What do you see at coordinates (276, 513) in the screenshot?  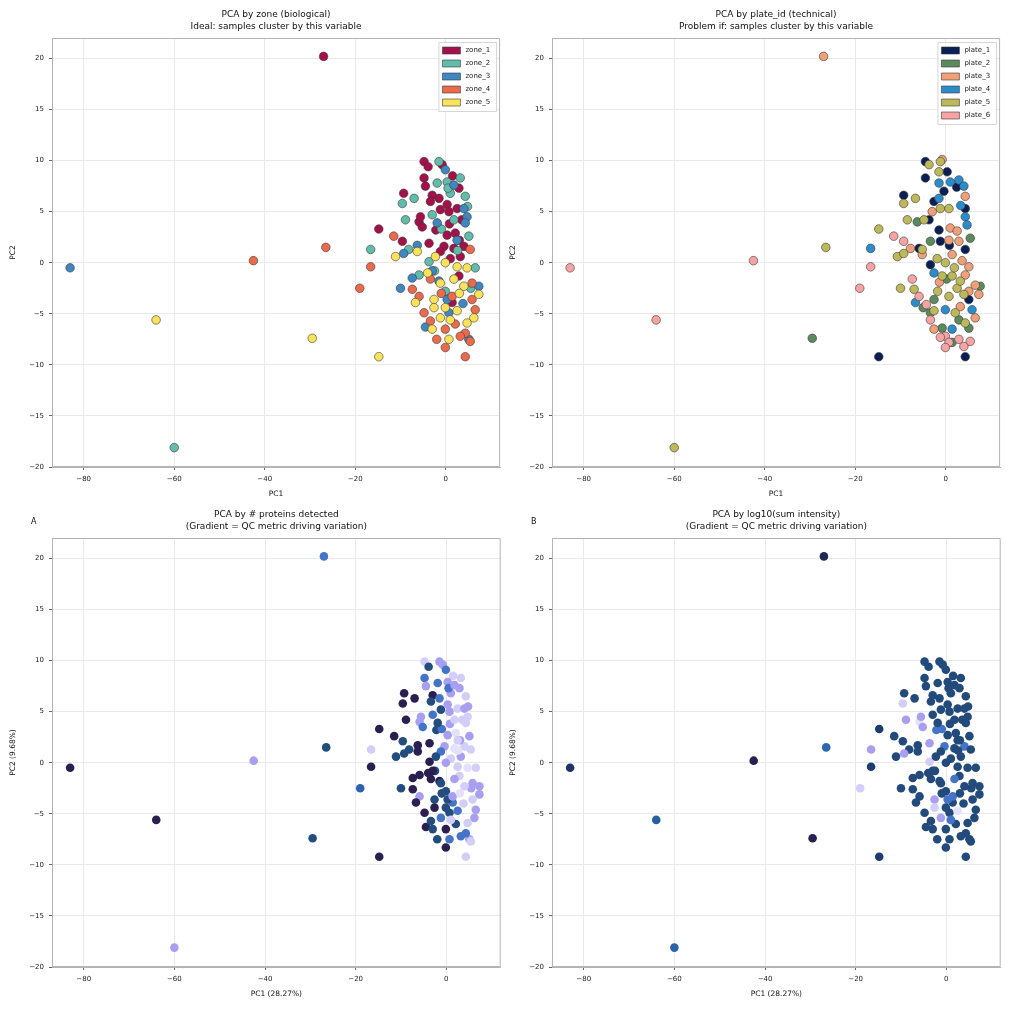 I see `chart-title: PCA by # proteins detected` at bounding box center [276, 513].